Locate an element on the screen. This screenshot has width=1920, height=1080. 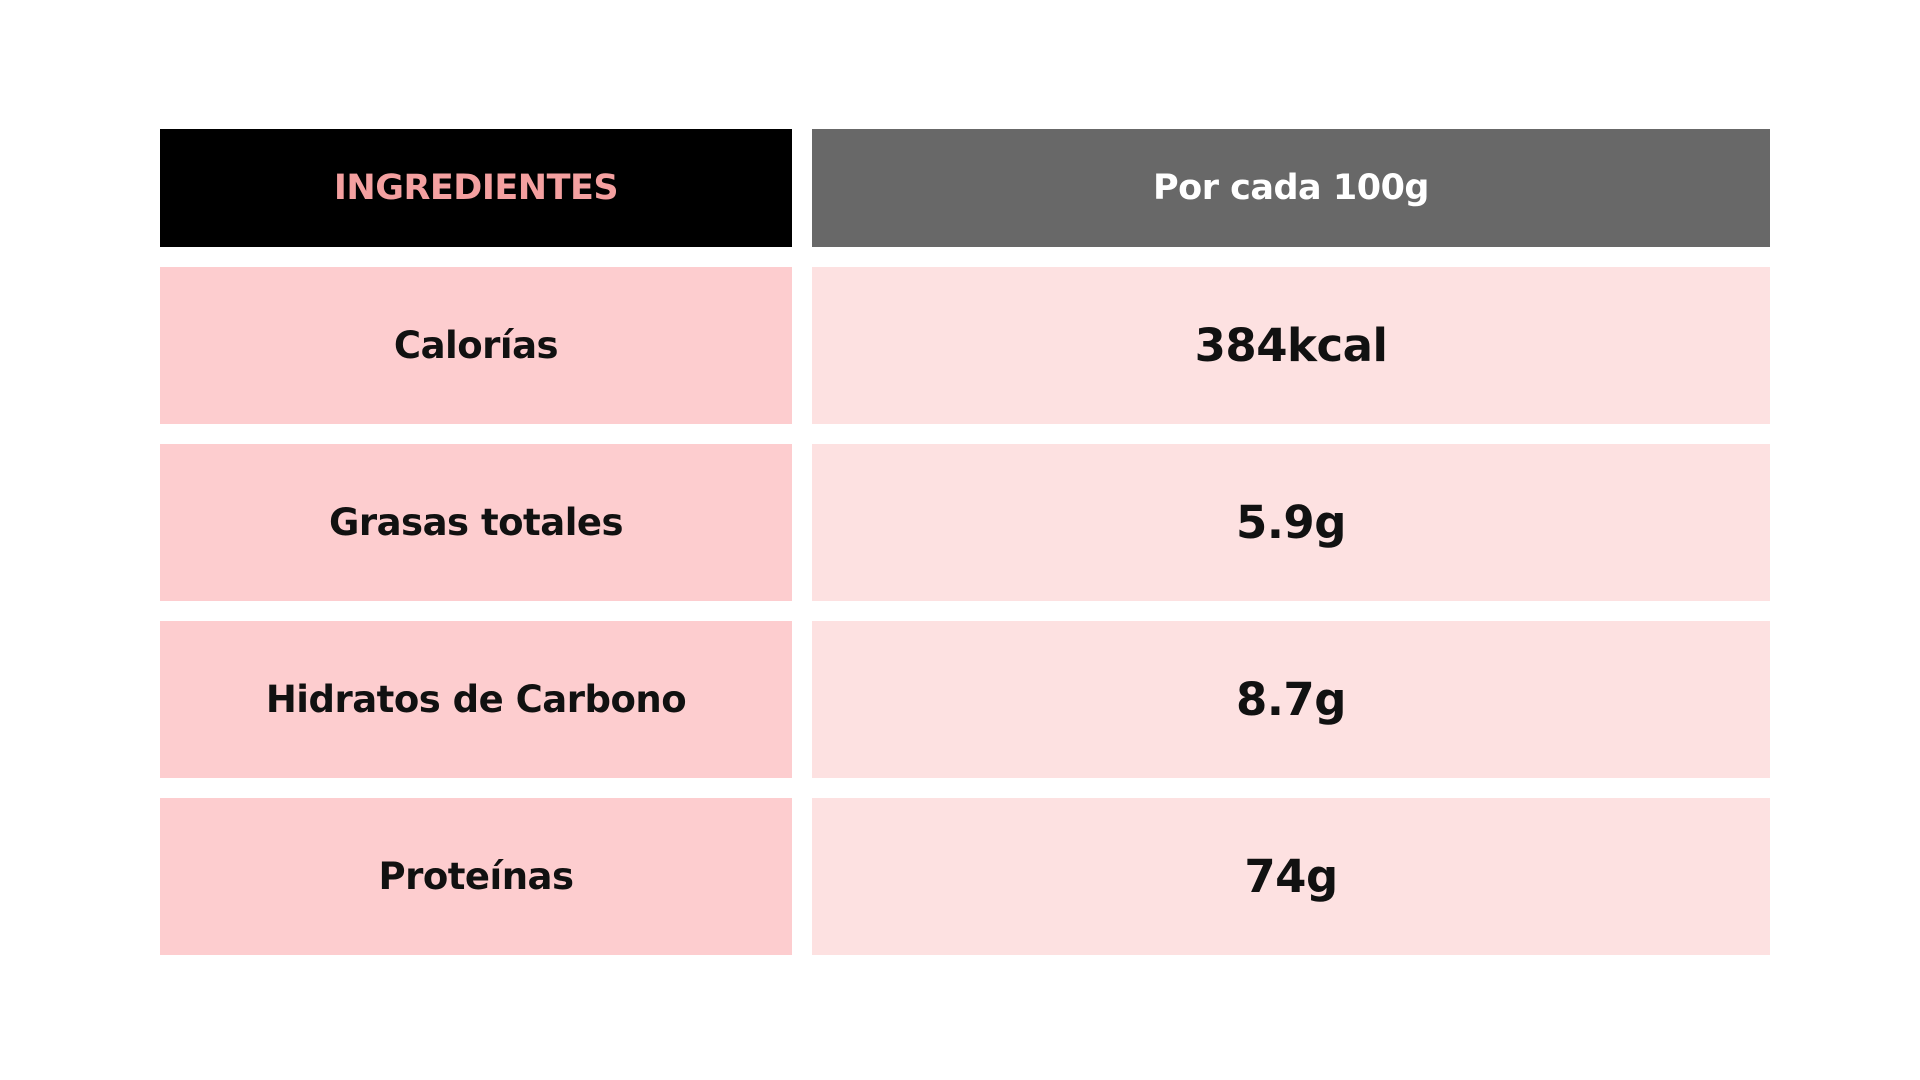
row-label-cell: Calorías is located at coordinates (476, 345).